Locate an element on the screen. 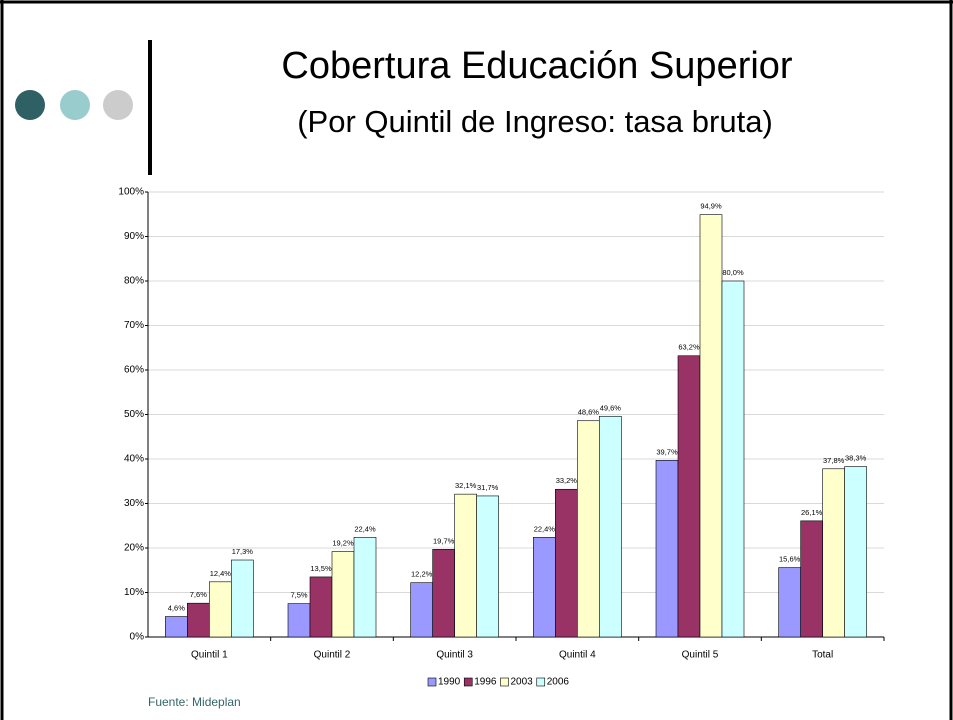  y-tick-label: 60% is located at coordinates (134, 370).